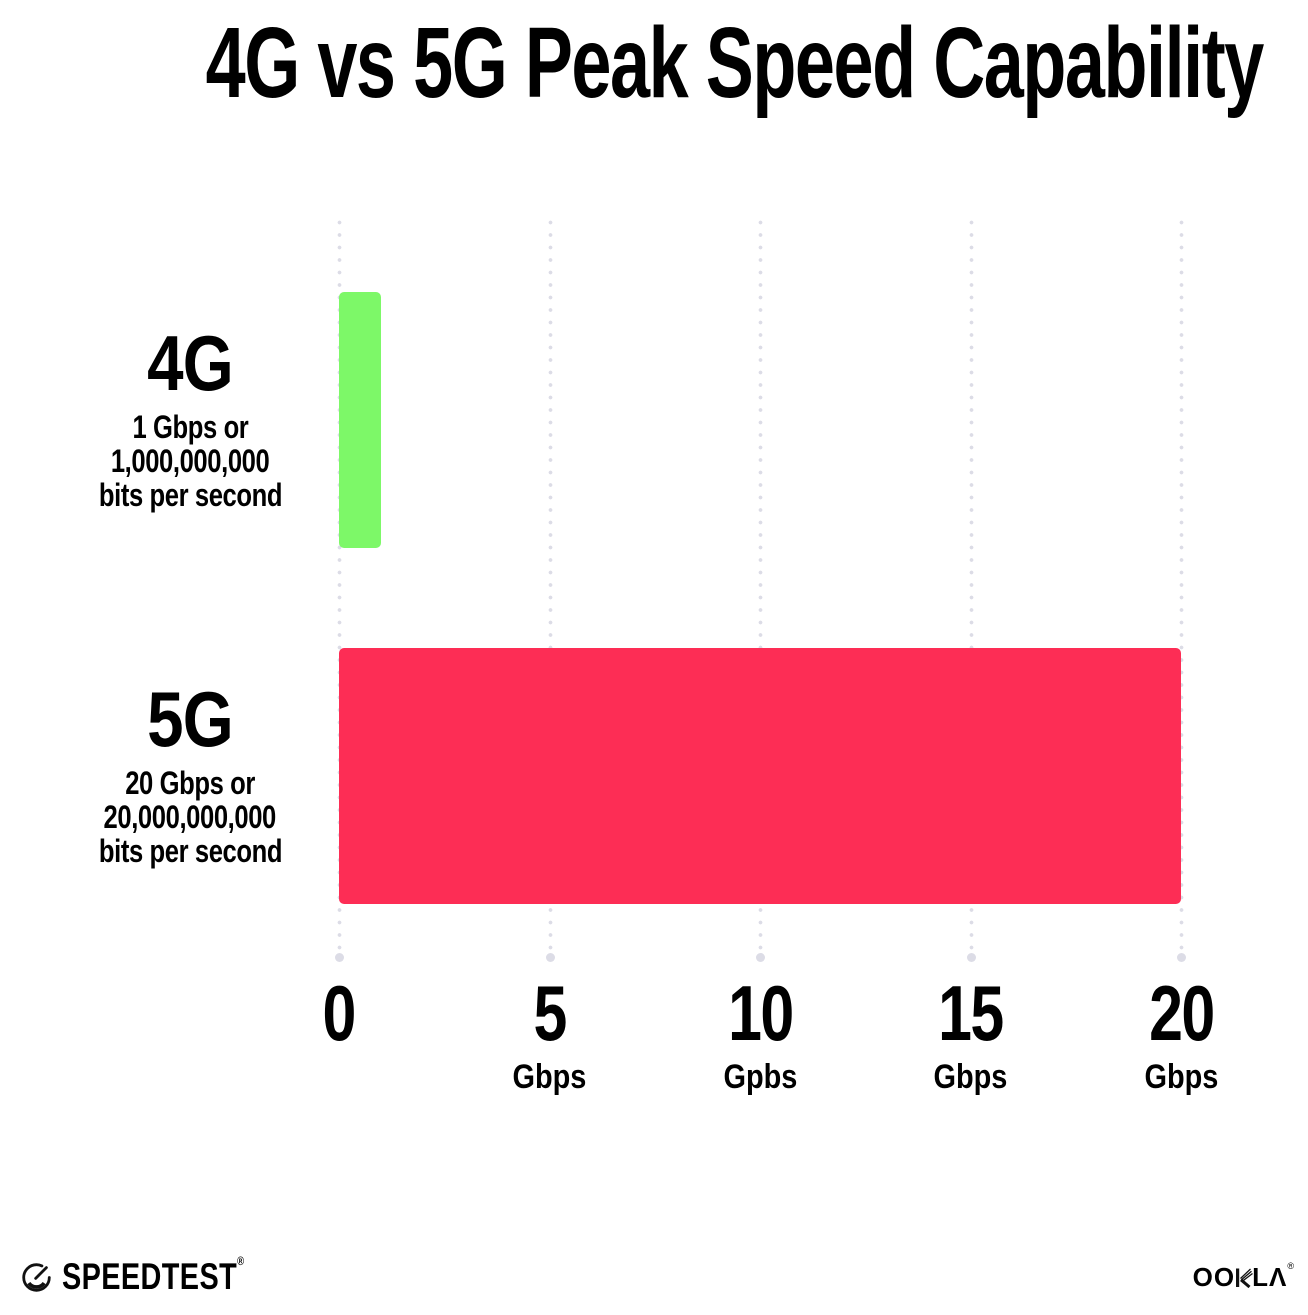 The width and height of the screenshot is (1308, 1315). What do you see at coordinates (190, 783) in the screenshot?
I see `category-desc-5g-line1: 20 Gbps or` at bounding box center [190, 783].